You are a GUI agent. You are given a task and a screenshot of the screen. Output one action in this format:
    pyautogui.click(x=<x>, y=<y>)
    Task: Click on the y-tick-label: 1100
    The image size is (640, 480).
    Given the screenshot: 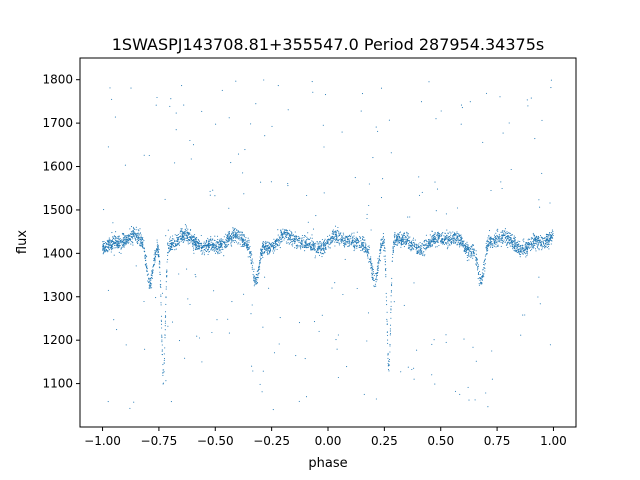 What is the action you would take?
    pyautogui.click(x=57, y=384)
    